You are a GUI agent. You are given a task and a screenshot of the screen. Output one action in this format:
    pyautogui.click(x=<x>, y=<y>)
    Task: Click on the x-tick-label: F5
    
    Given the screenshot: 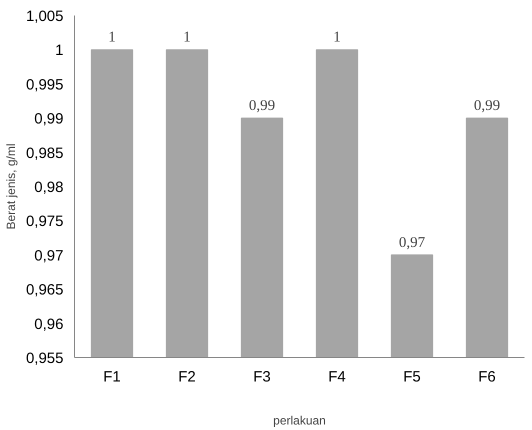 What is the action you would take?
    pyautogui.click(x=412, y=377)
    